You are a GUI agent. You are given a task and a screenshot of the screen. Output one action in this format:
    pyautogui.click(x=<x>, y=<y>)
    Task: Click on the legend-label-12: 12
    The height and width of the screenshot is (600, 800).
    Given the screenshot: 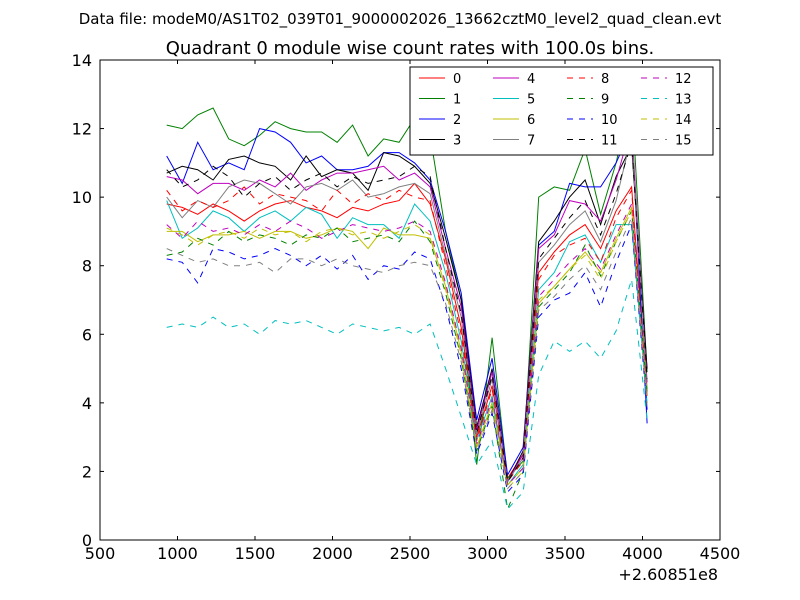 What is the action you would take?
    pyautogui.click(x=683, y=79)
    